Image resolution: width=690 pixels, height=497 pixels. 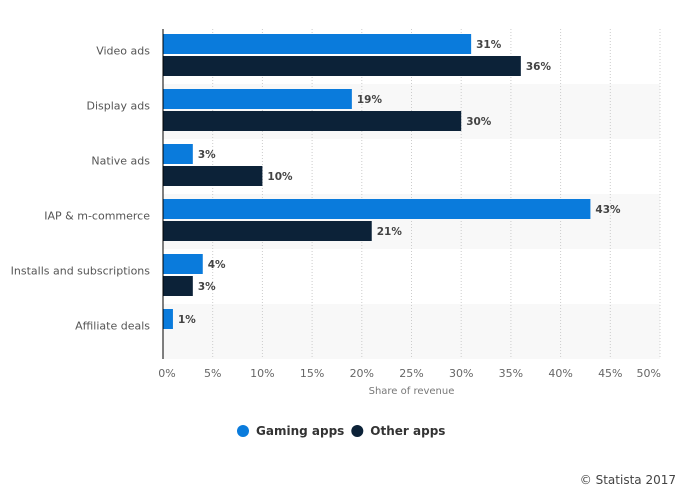 What do you see at coordinates (362, 373) in the screenshot?
I see `x-tick-label: 20%` at bounding box center [362, 373].